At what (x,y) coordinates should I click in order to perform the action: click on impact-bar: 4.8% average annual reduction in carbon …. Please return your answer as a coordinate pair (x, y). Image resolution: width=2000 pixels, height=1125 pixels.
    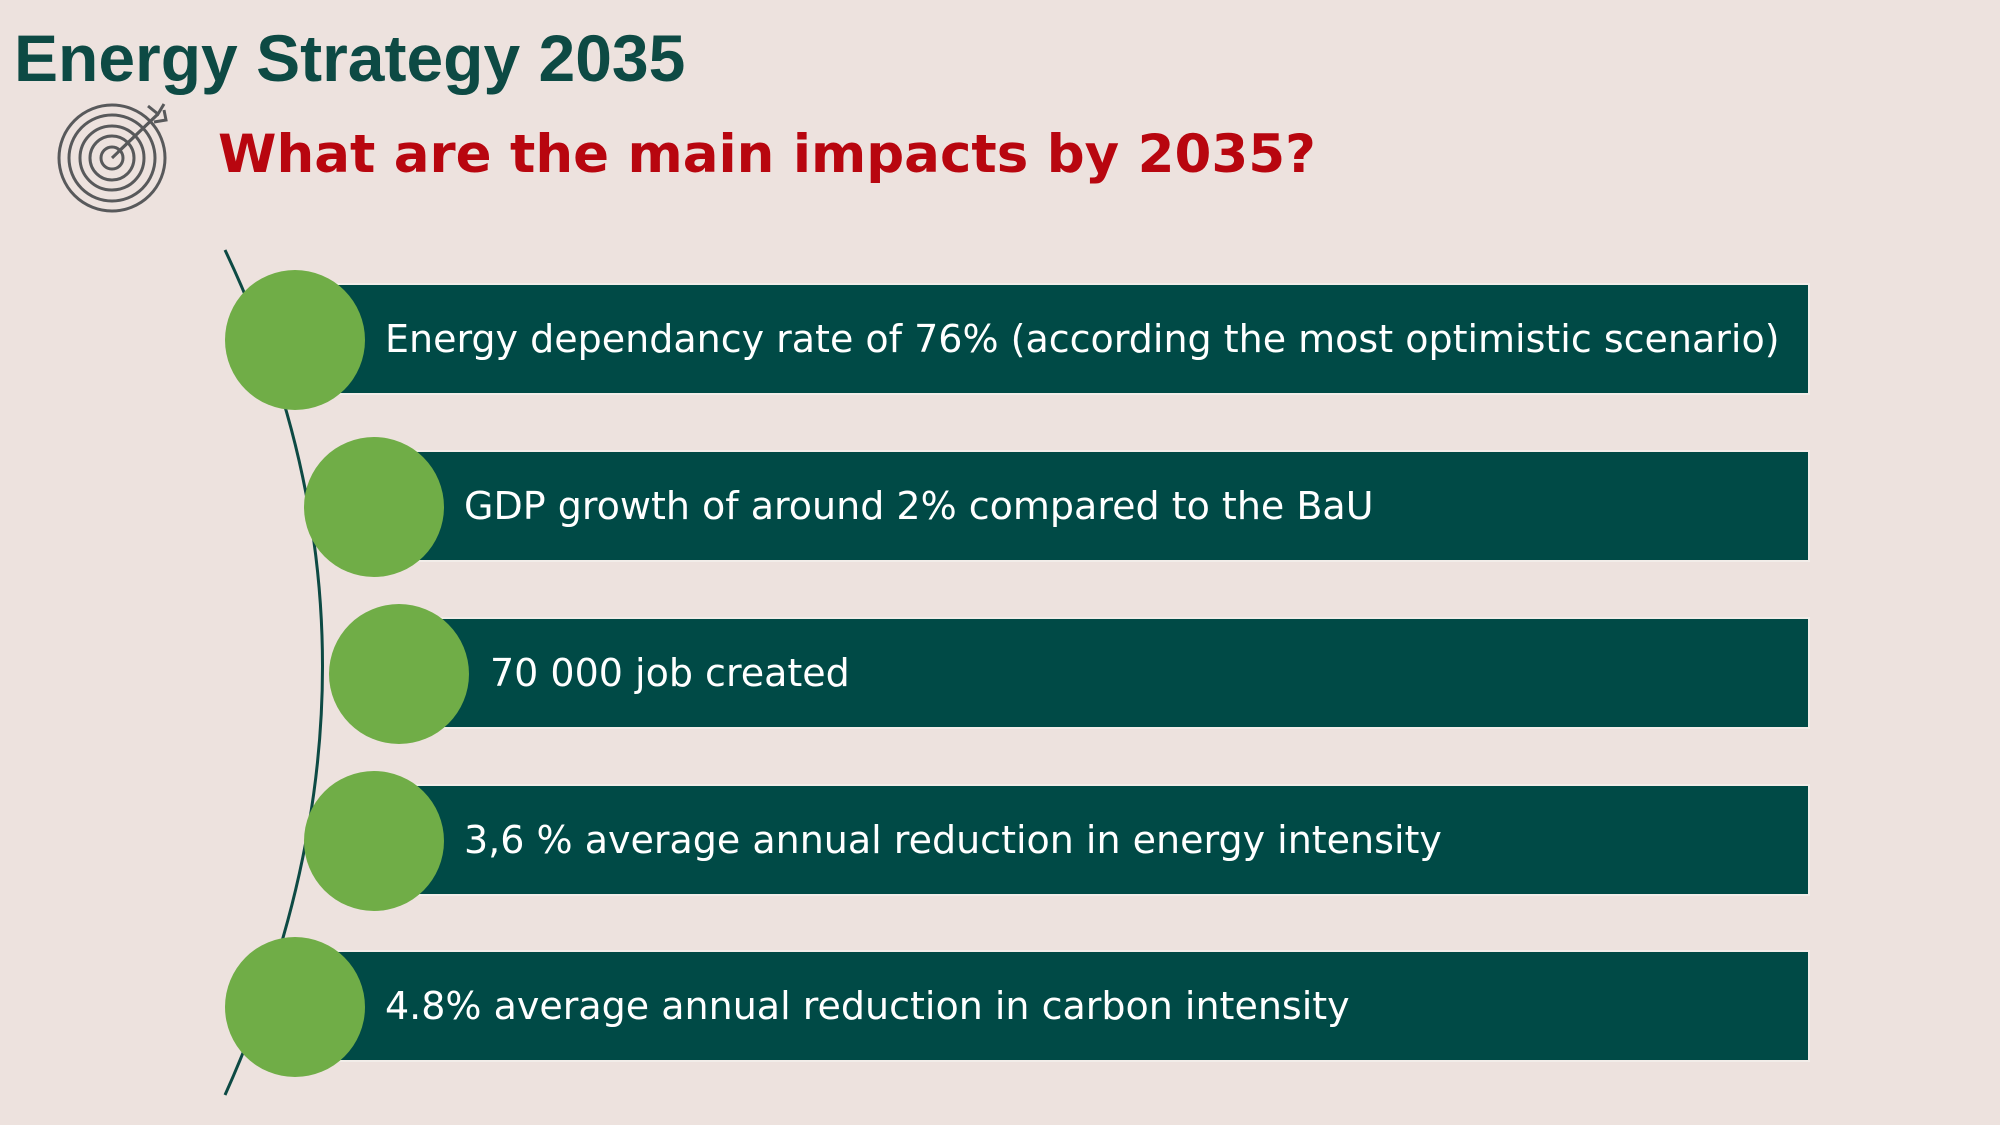
    Looking at the image, I should click on (1070, 1006).